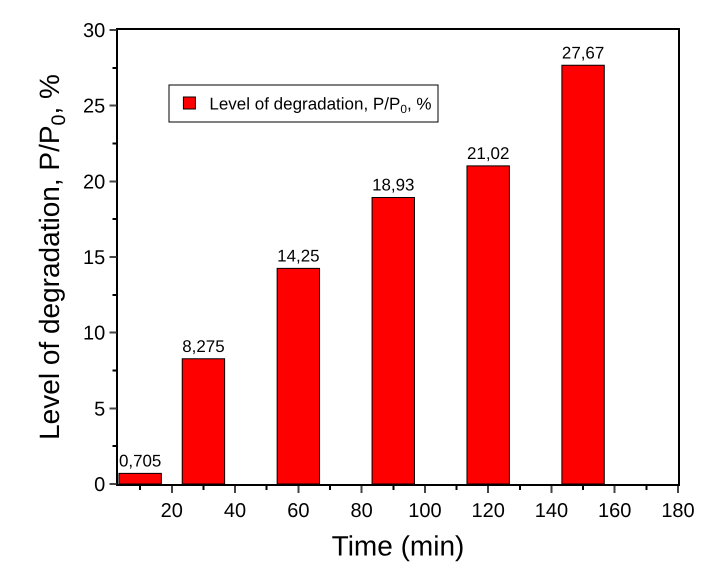 Image resolution: width=707 pixels, height=574 pixels. I want to click on data-label: 14,25, so click(298, 256).